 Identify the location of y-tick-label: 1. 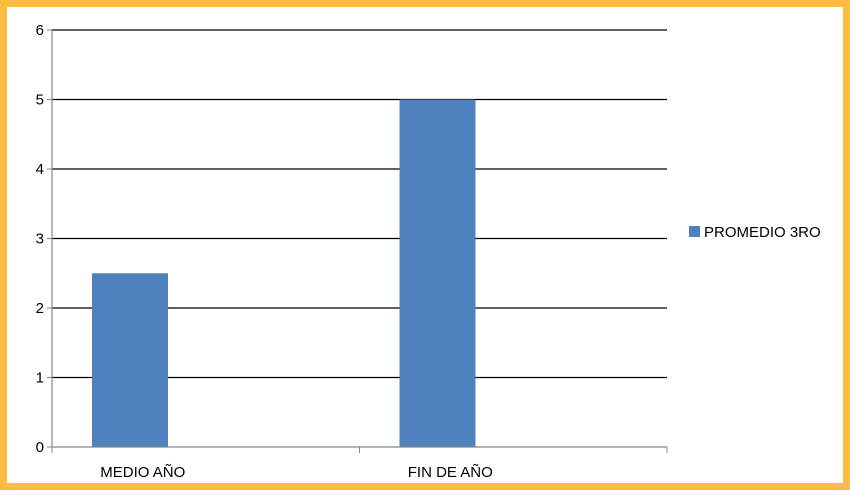
(40, 378).